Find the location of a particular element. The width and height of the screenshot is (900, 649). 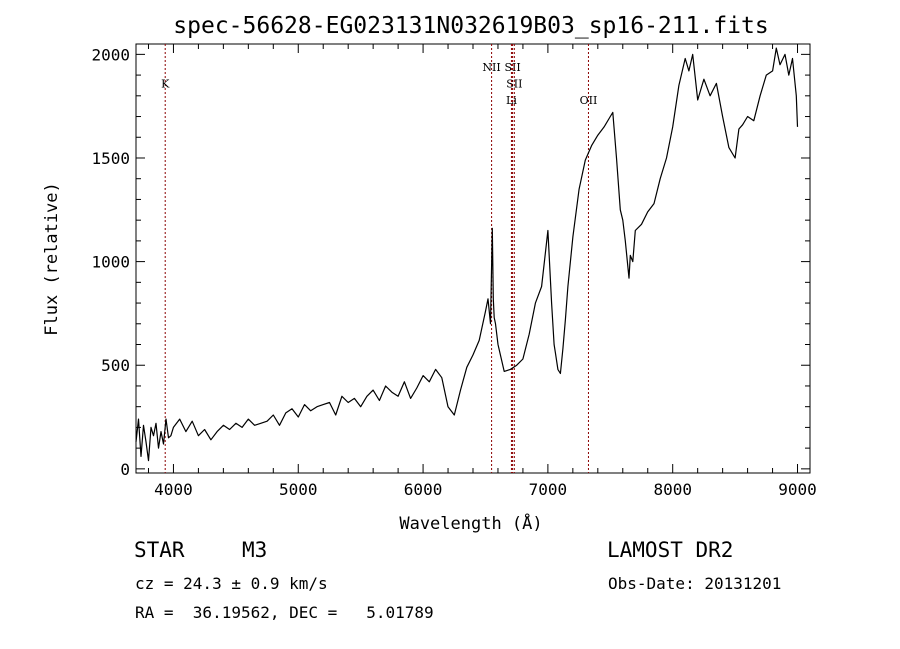

line-marker-label: K is located at coordinates (165, 84).